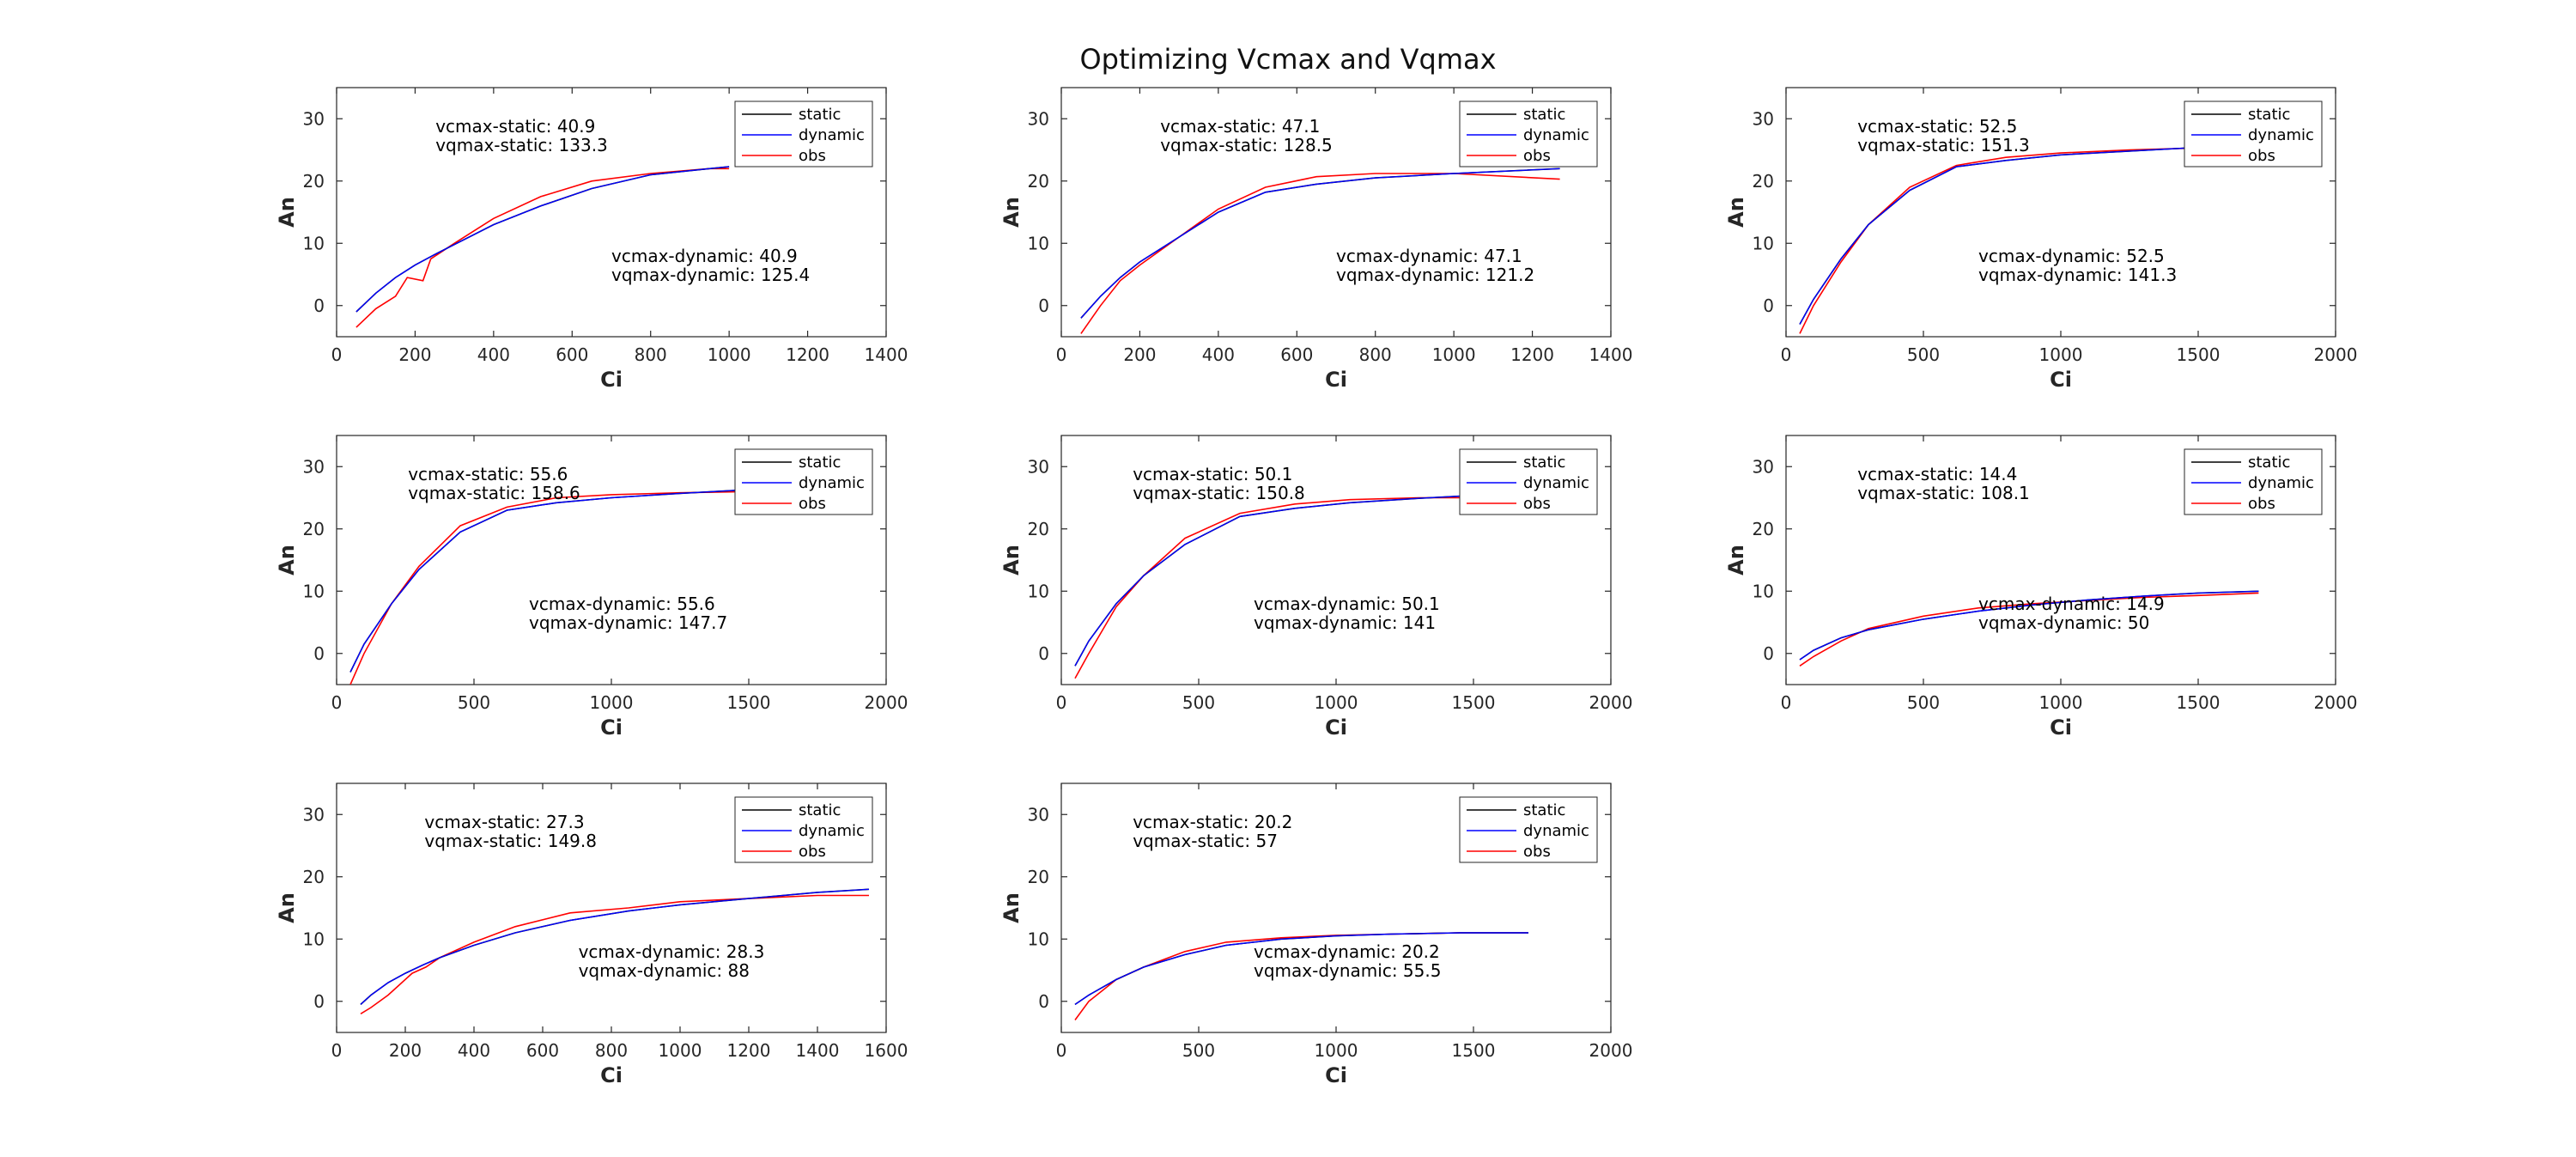  What do you see at coordinates (1240, 127) in the screenshot?
I see `annotation-static: vcmax-static: 47.1` at bounding box center [1240, 127].